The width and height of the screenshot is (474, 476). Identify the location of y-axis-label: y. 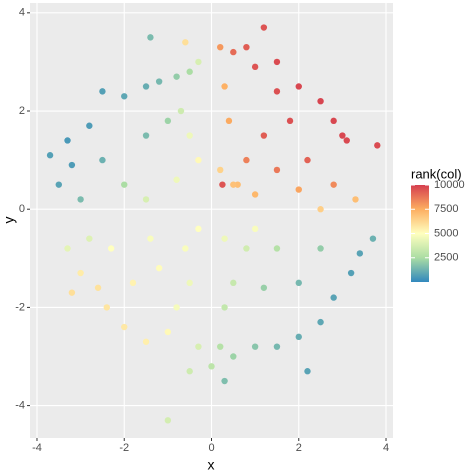
(9, 220).